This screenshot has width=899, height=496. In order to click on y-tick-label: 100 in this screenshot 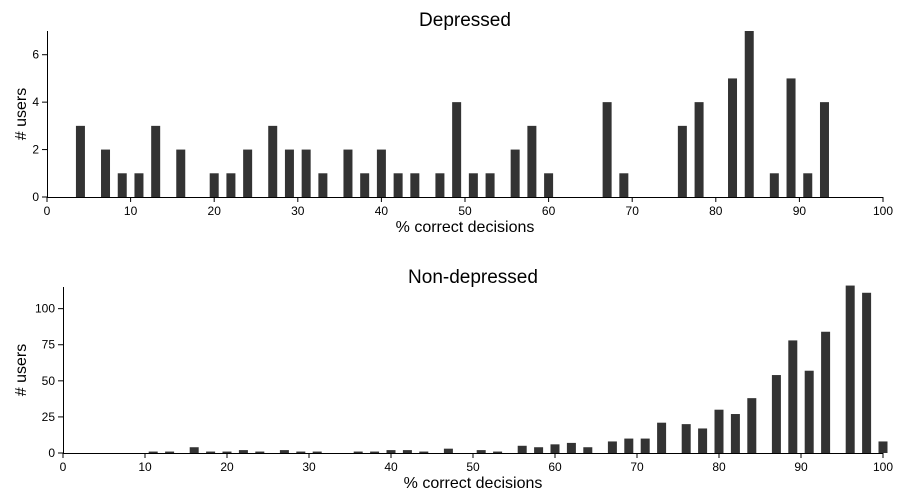, I will do `click(45, 309)`.